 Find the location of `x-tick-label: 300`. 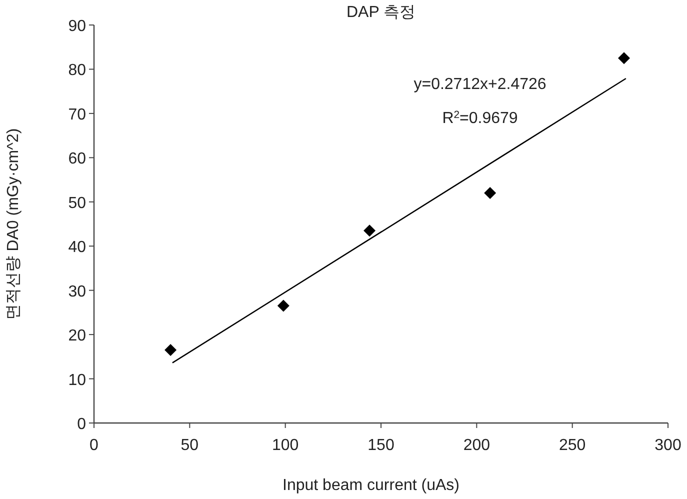

x-tick-label: 300 is located at coordinates (668, 445).